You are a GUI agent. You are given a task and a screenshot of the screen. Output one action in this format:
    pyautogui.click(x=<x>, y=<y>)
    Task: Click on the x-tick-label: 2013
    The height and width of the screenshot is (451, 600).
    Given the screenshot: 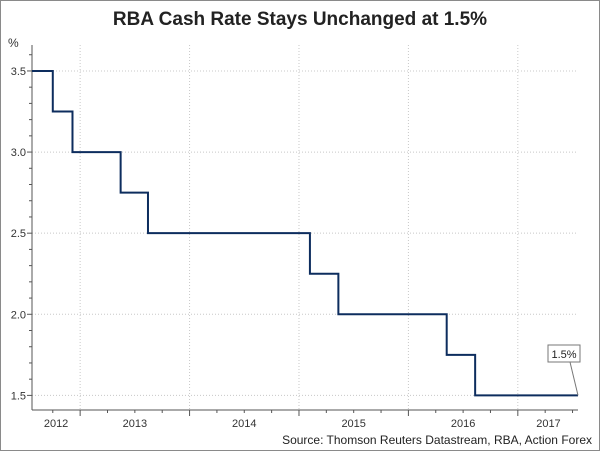 What is the action you would take?
    pyautogui.click(x=135, y=424)
    